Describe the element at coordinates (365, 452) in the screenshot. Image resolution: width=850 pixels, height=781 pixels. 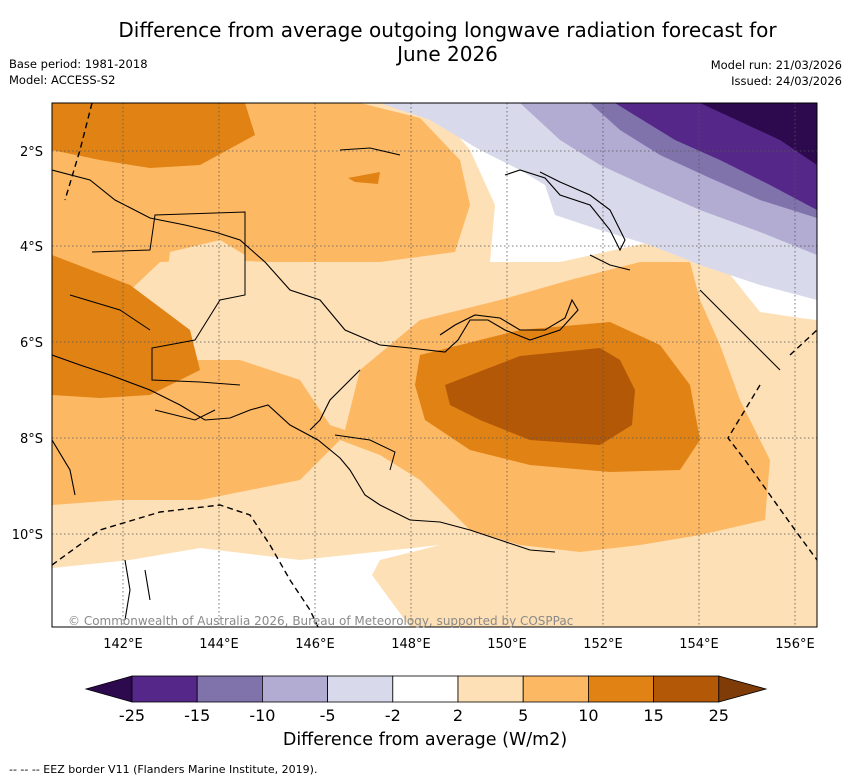
I see `province-border-d` at that location.